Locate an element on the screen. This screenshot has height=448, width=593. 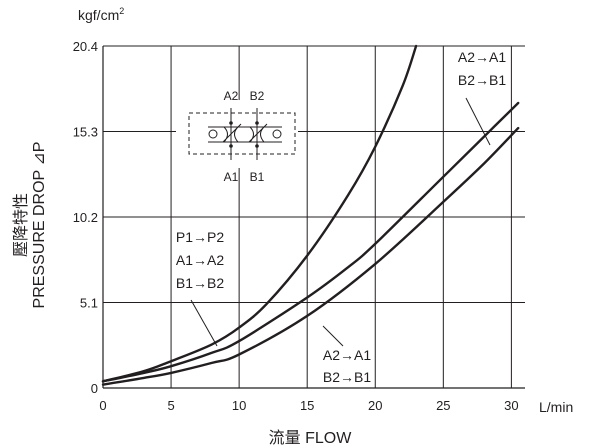
leader-line-a2-a1-top is located at coordinates (478, 121).